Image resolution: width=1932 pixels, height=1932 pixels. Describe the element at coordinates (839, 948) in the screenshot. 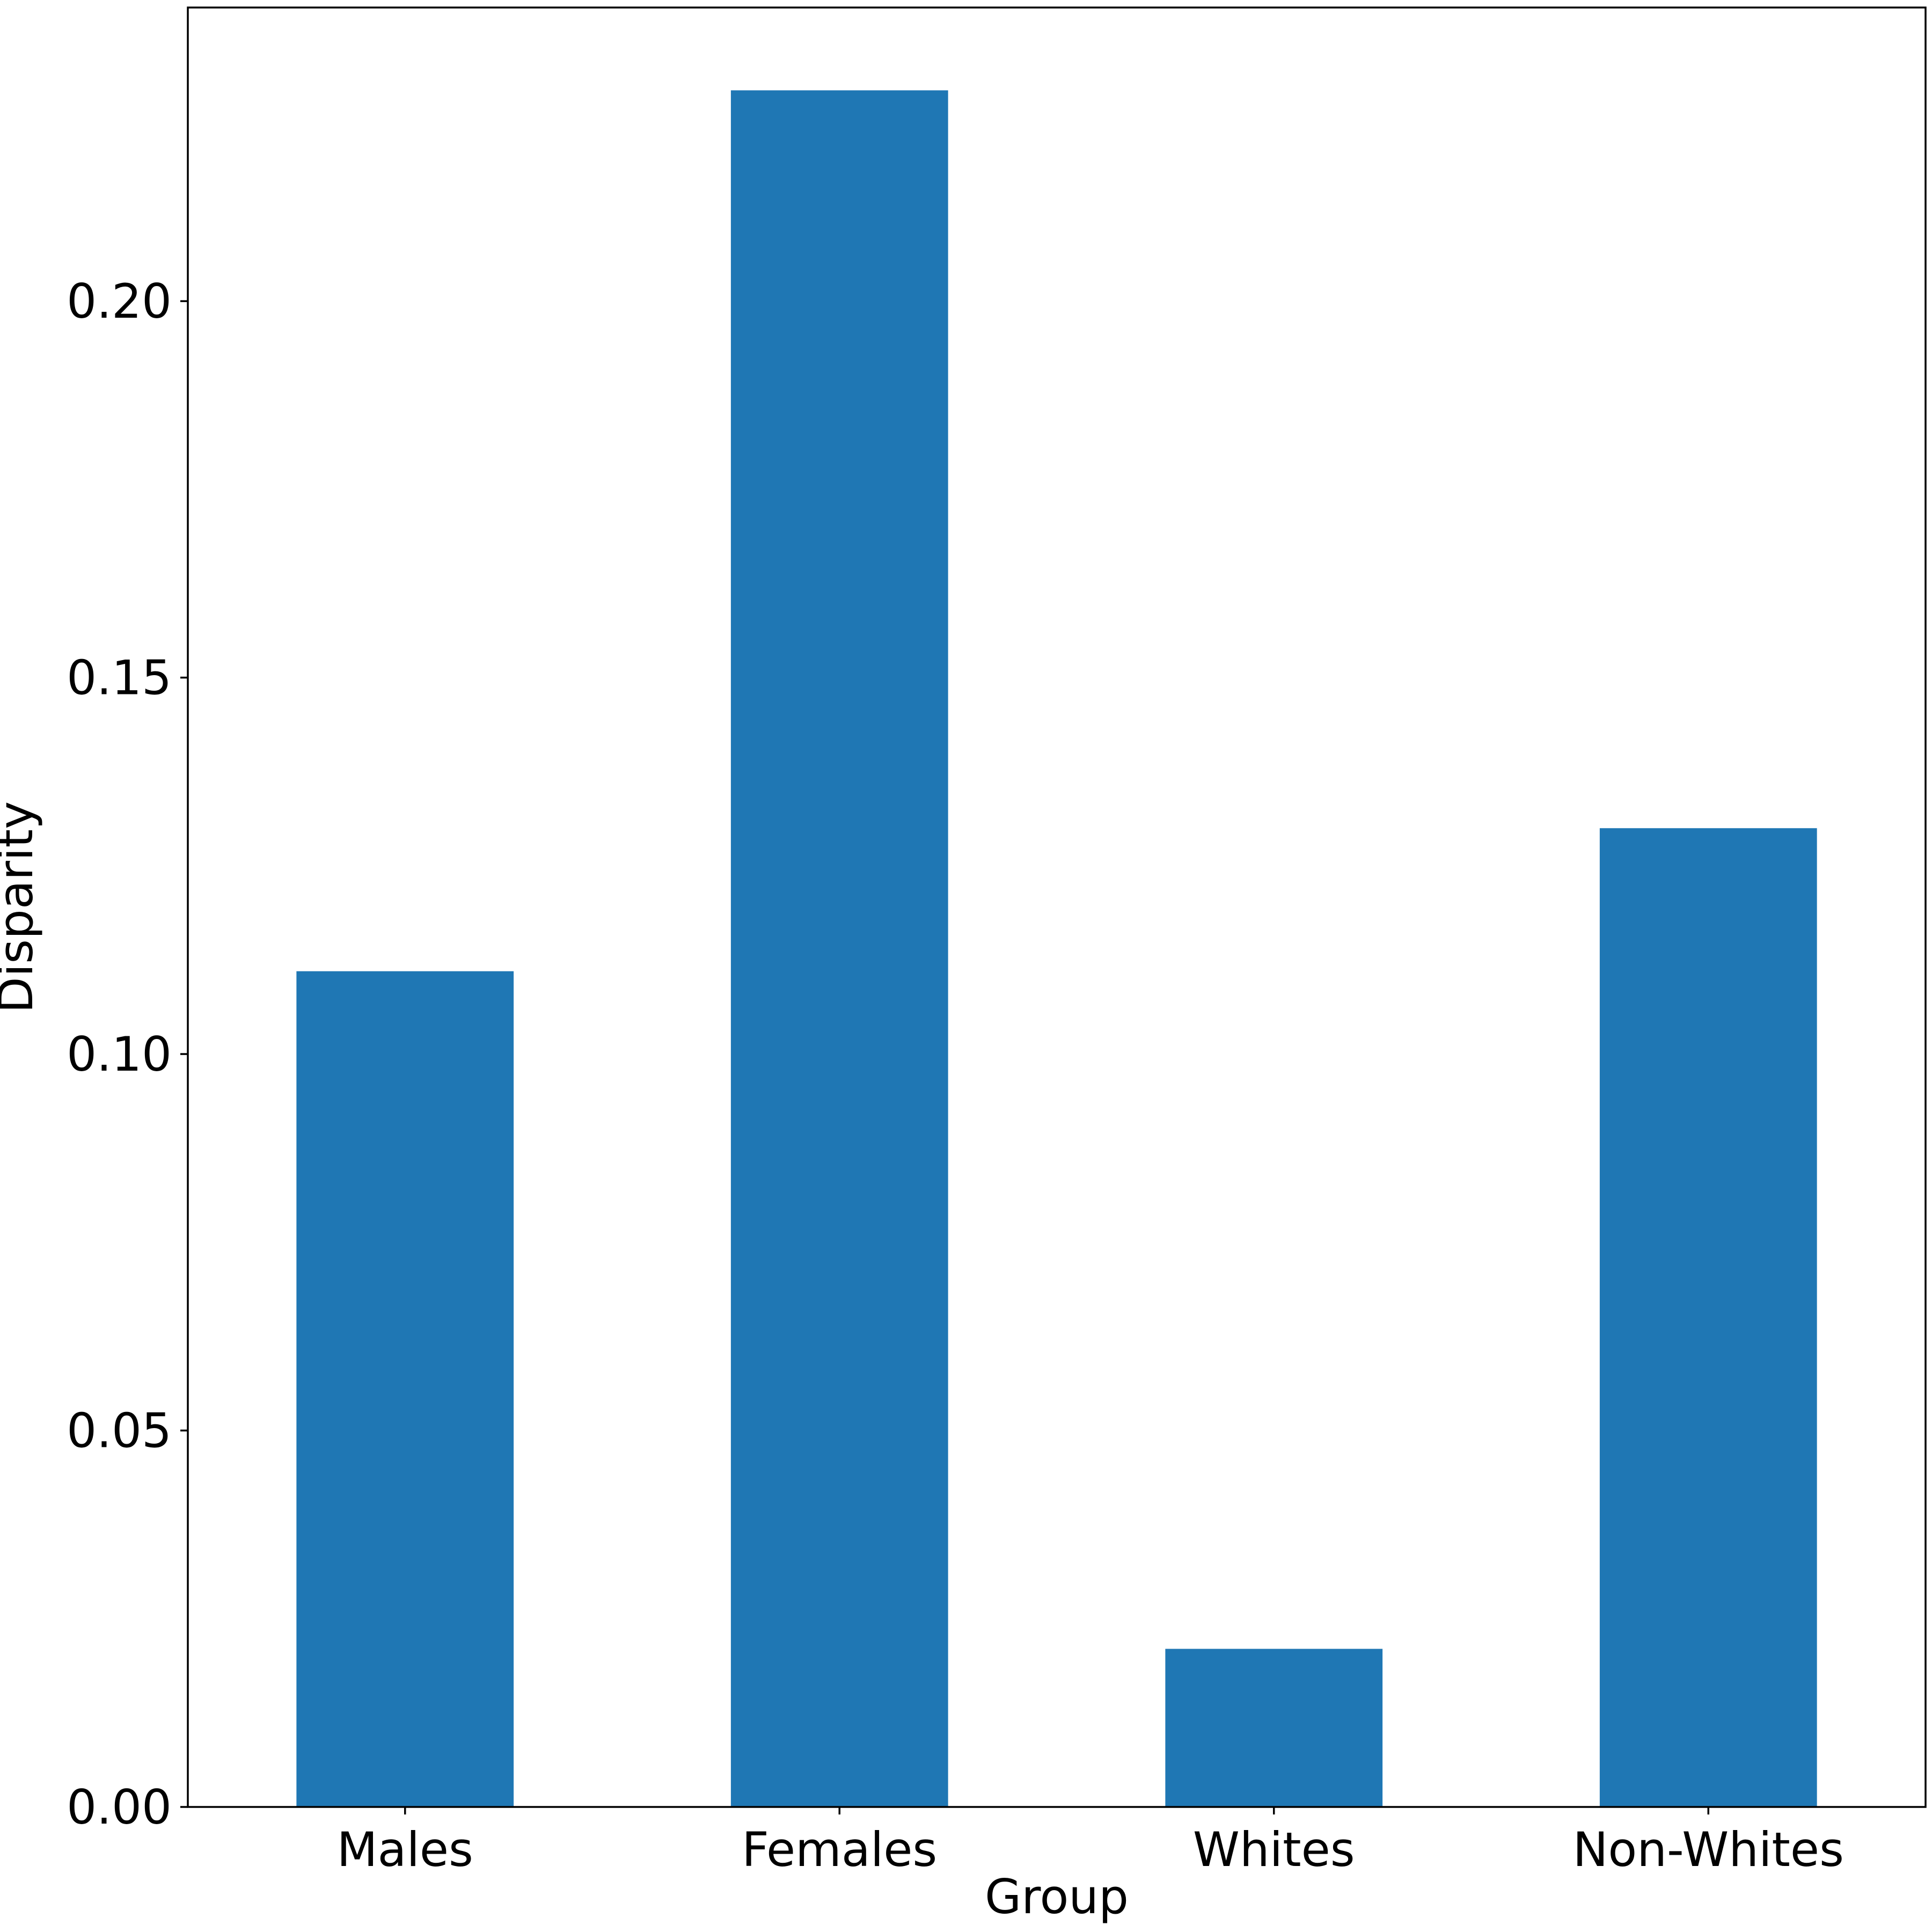

I see `bar-females` at that location.